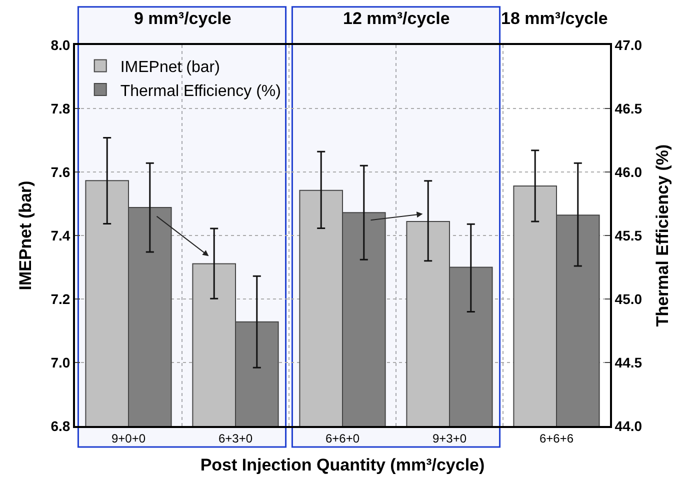 The height and width of the screenshot is (488, 681). What do you see at coordinates (60, 108) in the screenshot?
I see `y-tick-label: 7.8` at bounding box center [60, 108].